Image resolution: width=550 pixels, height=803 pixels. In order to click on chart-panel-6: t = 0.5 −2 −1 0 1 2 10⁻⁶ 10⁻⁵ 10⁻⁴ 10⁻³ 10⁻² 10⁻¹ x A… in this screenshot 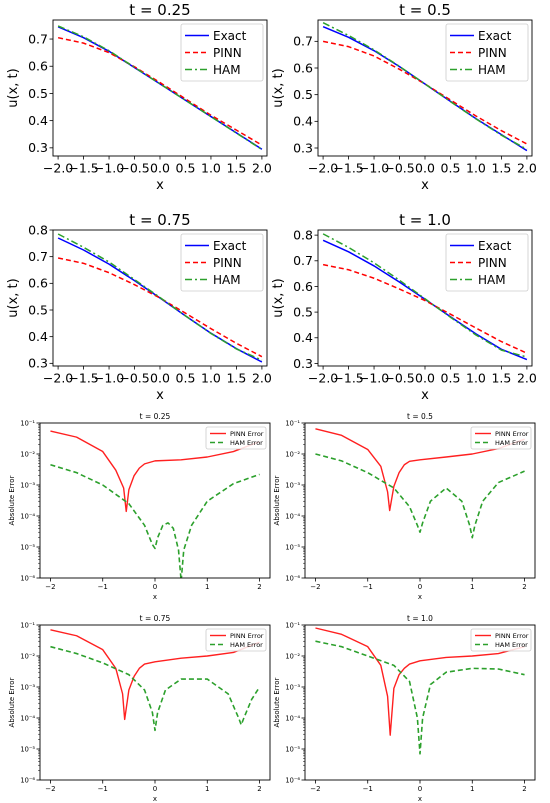, I will do `click(404, 506)`.